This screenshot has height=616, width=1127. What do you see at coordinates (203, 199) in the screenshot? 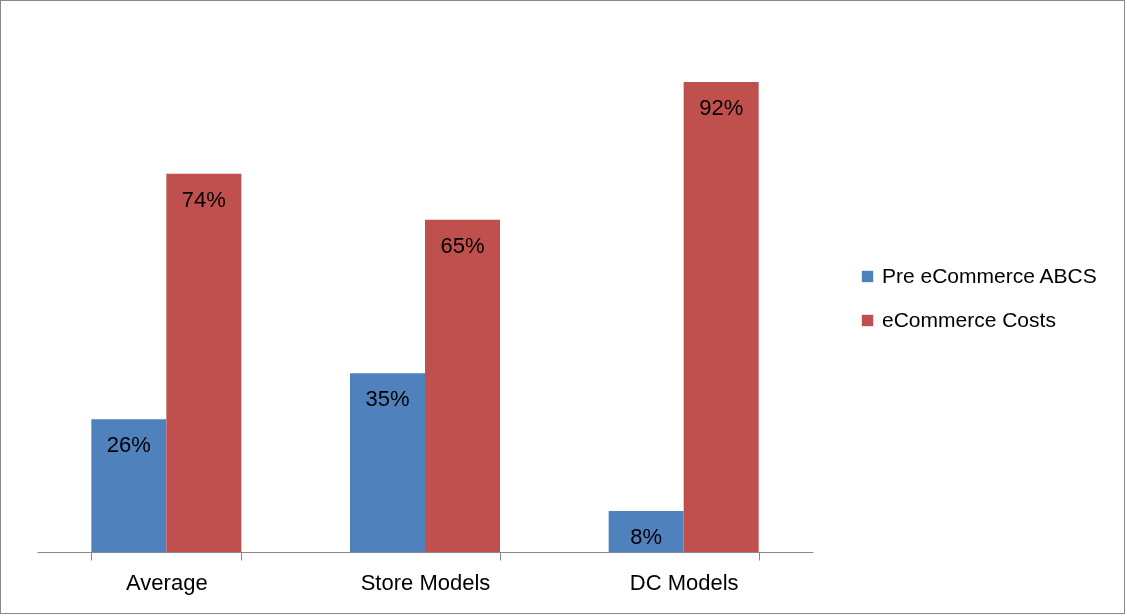
I see `data-label: 74%` at bounding box center [203, 199].